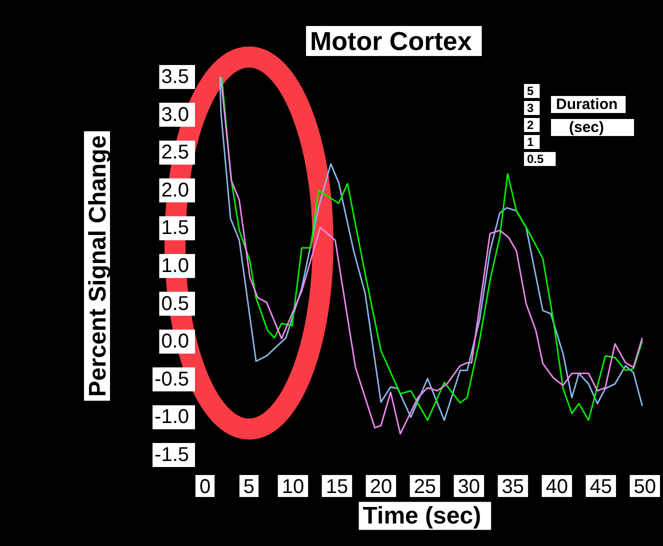  Describe the element at coordinates (530, 91) in the screenshot. I see `annotation: 5` at that location.